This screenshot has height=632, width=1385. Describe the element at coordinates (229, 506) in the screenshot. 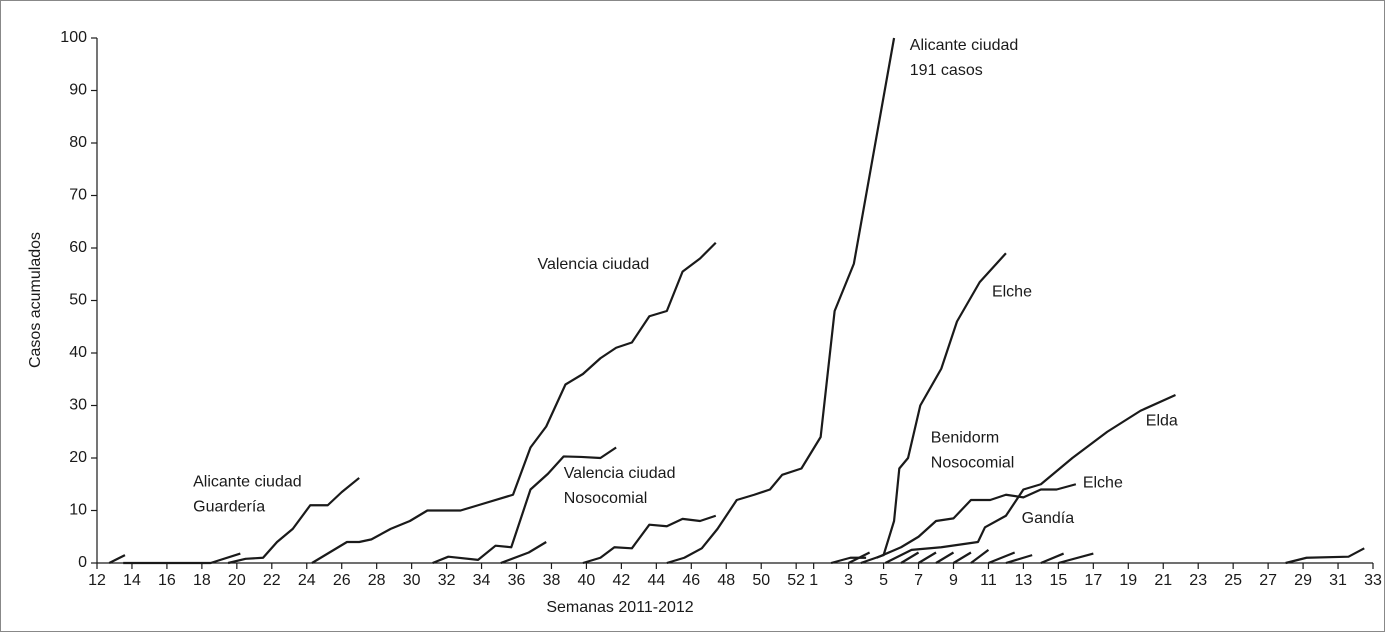

I see `annotation: Guardería` at that location.